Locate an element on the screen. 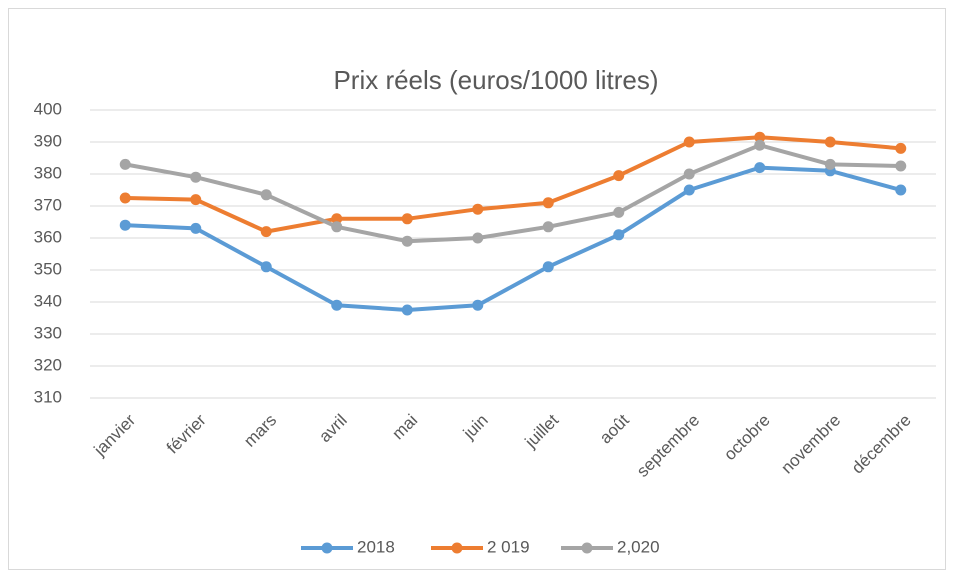 This screenshot has width=955, height=578. y-tick-label: 350 is located at coordinates (48, 268).